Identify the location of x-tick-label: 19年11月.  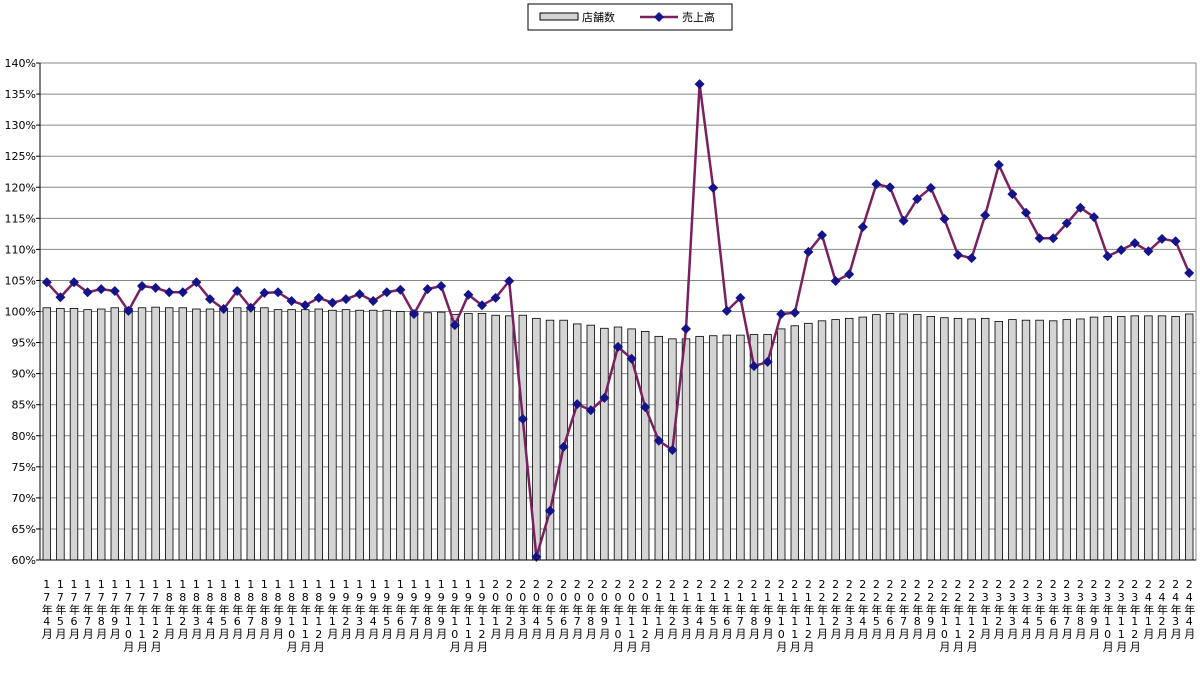
(468, 615).